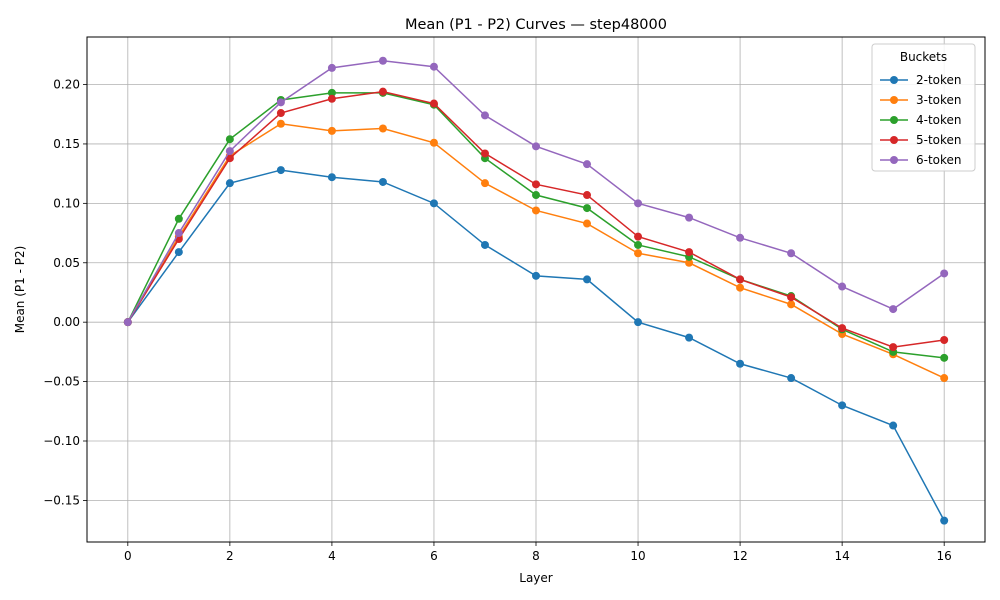 The image size is (1000, 600). I want to click on y-tick-label: 0.00, so click(66, 322).